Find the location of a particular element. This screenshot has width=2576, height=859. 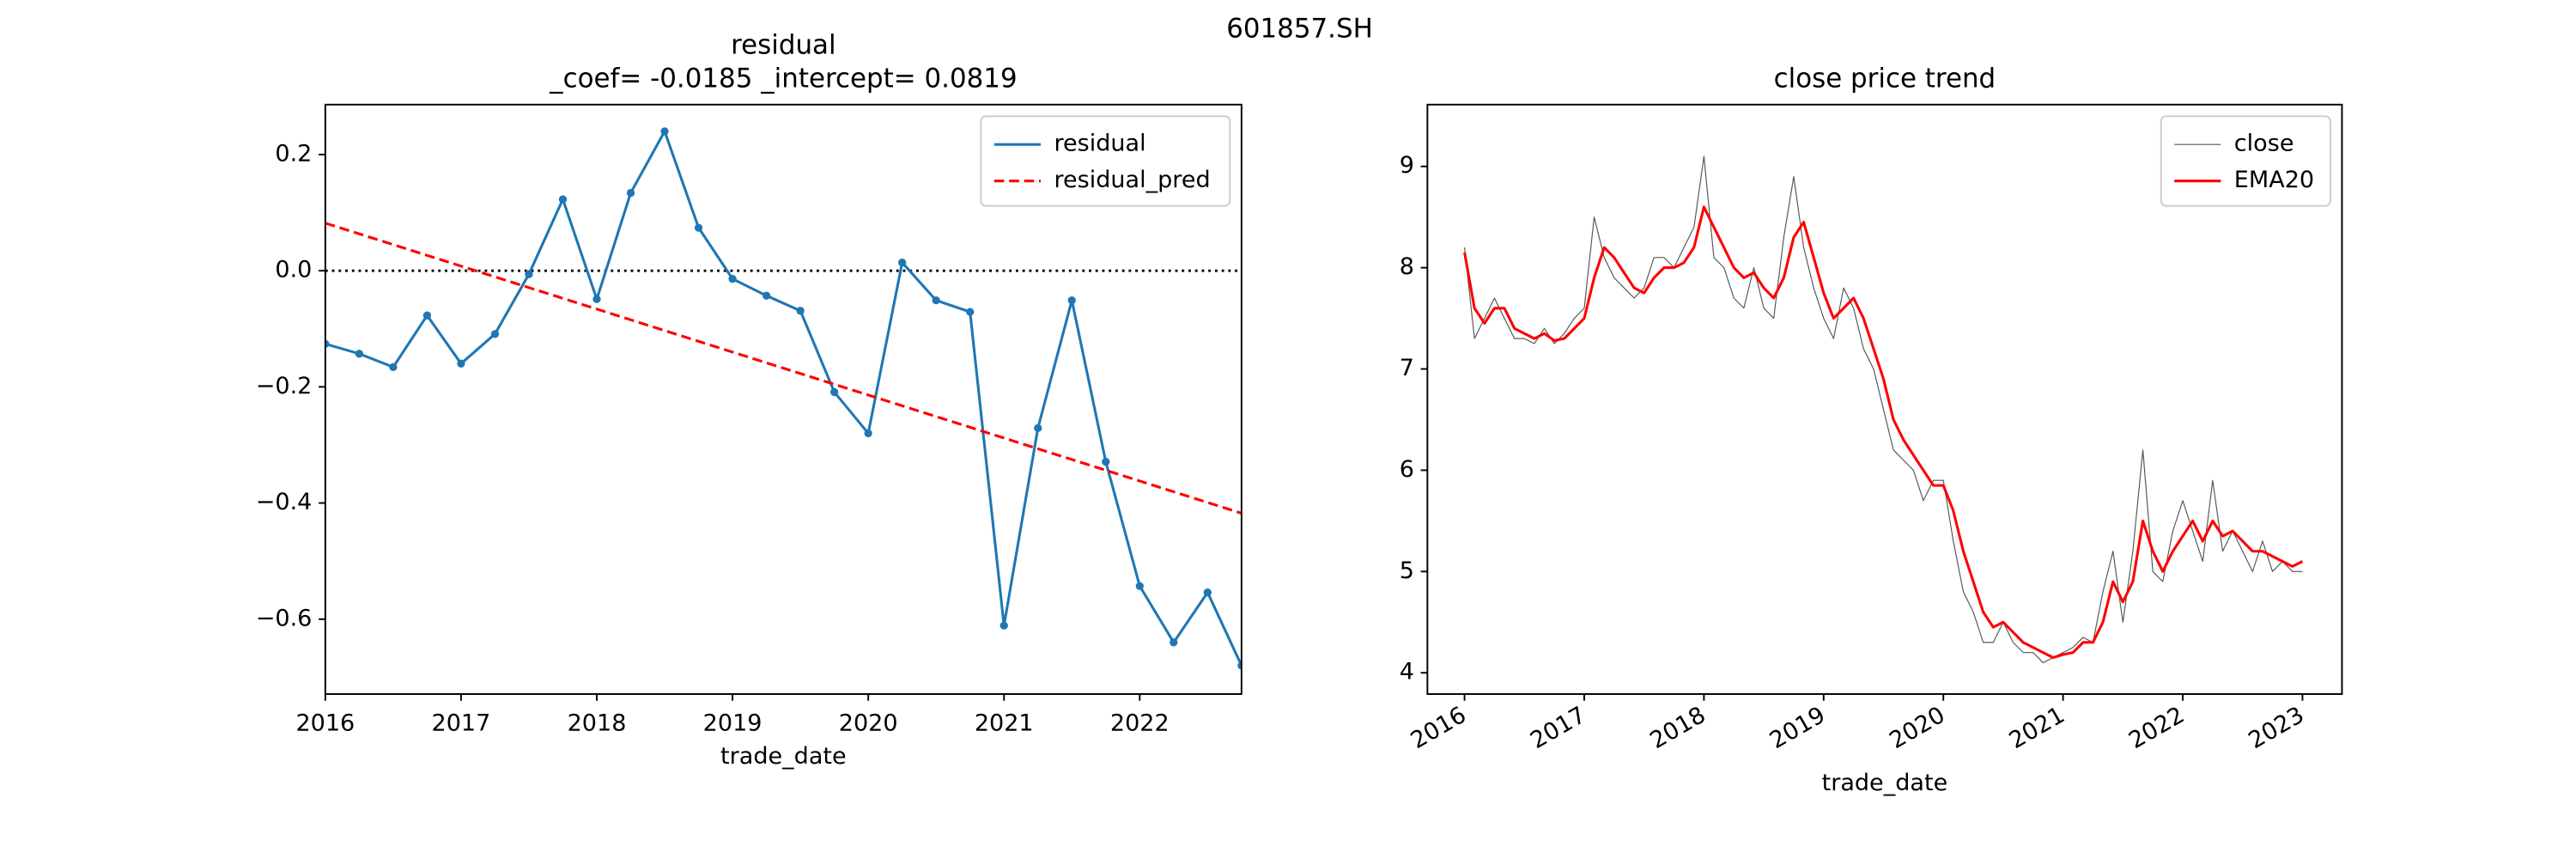

y-tick-label: 0.0 is located at coordinates (293, 270).